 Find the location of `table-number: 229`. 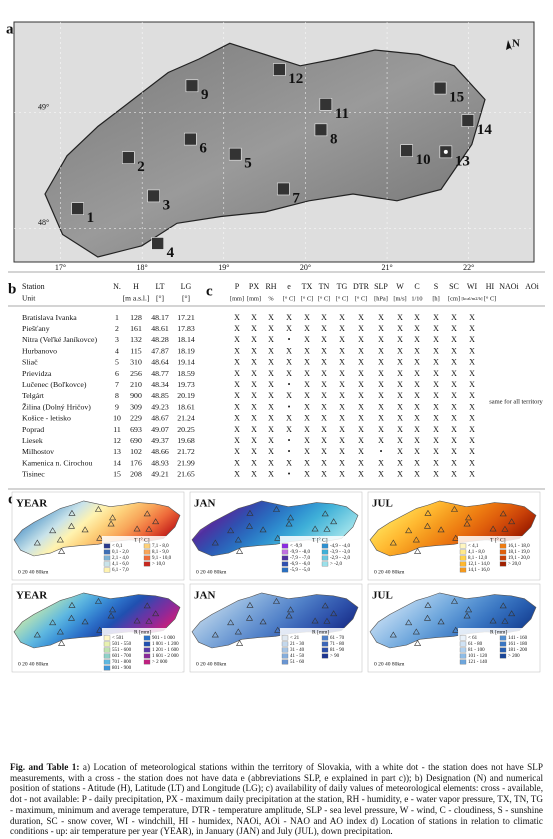

table-number: 229 is located at coordinates (136, 418).